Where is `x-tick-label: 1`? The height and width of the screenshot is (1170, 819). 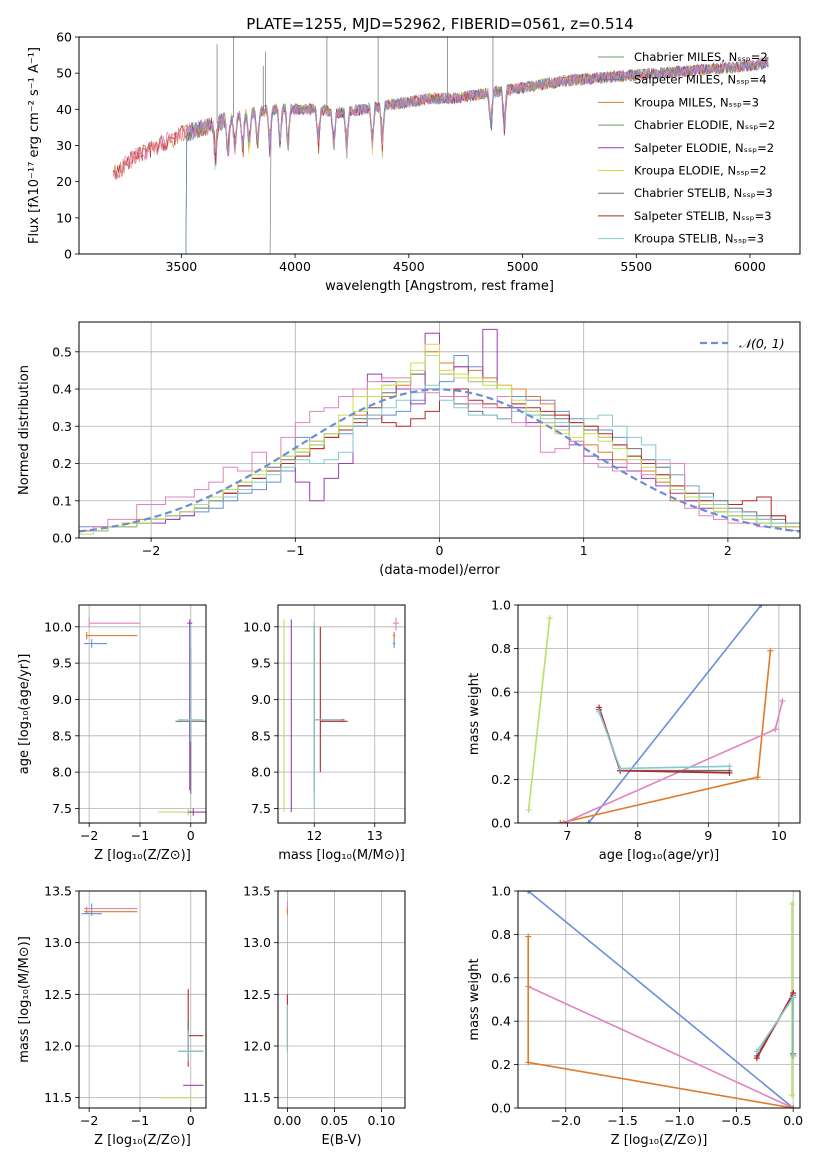 x-tick-label: 1 is located at coordinates (584, 550).